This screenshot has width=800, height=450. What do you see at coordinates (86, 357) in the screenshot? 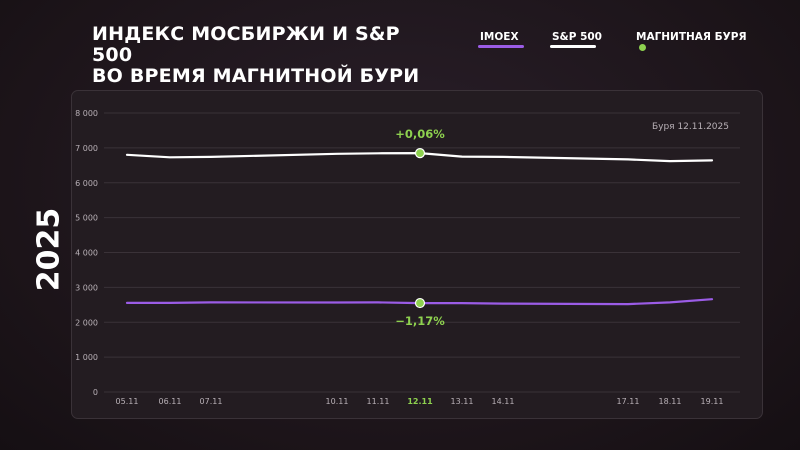
I see `y-tick-label: 1 000` at bounding box center [86, 357].